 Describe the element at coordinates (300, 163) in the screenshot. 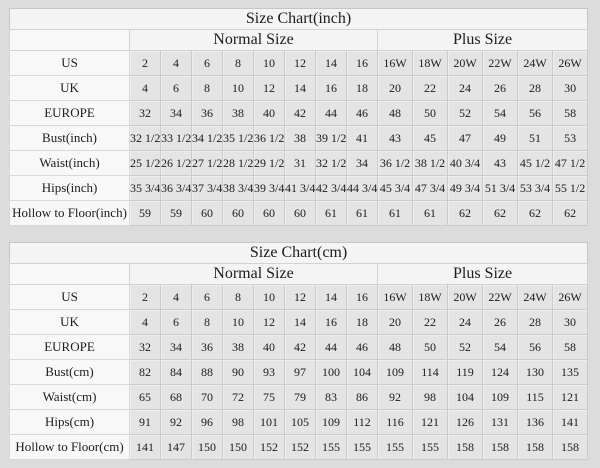

I see `size-cell: 31` at that location.